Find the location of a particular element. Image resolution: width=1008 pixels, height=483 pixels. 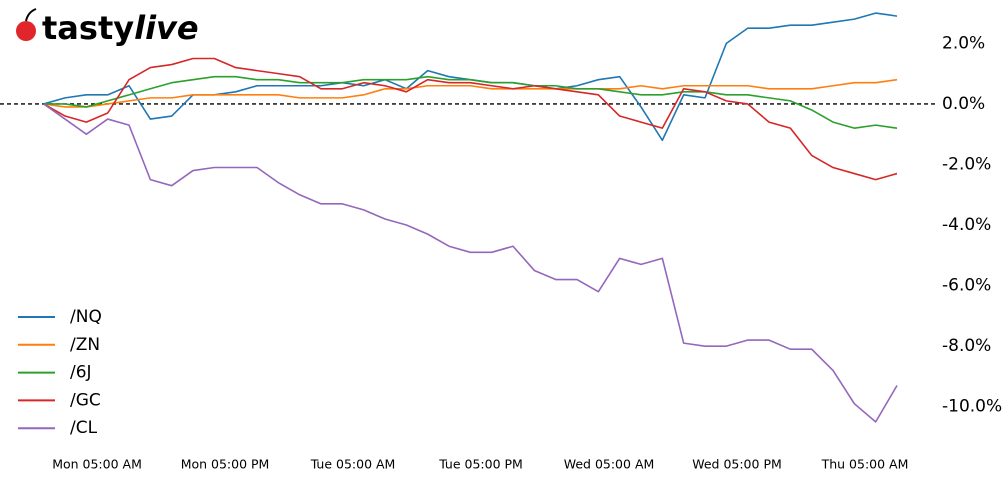

y-tick-label: -2.0% is located at coordinates (966, 164).